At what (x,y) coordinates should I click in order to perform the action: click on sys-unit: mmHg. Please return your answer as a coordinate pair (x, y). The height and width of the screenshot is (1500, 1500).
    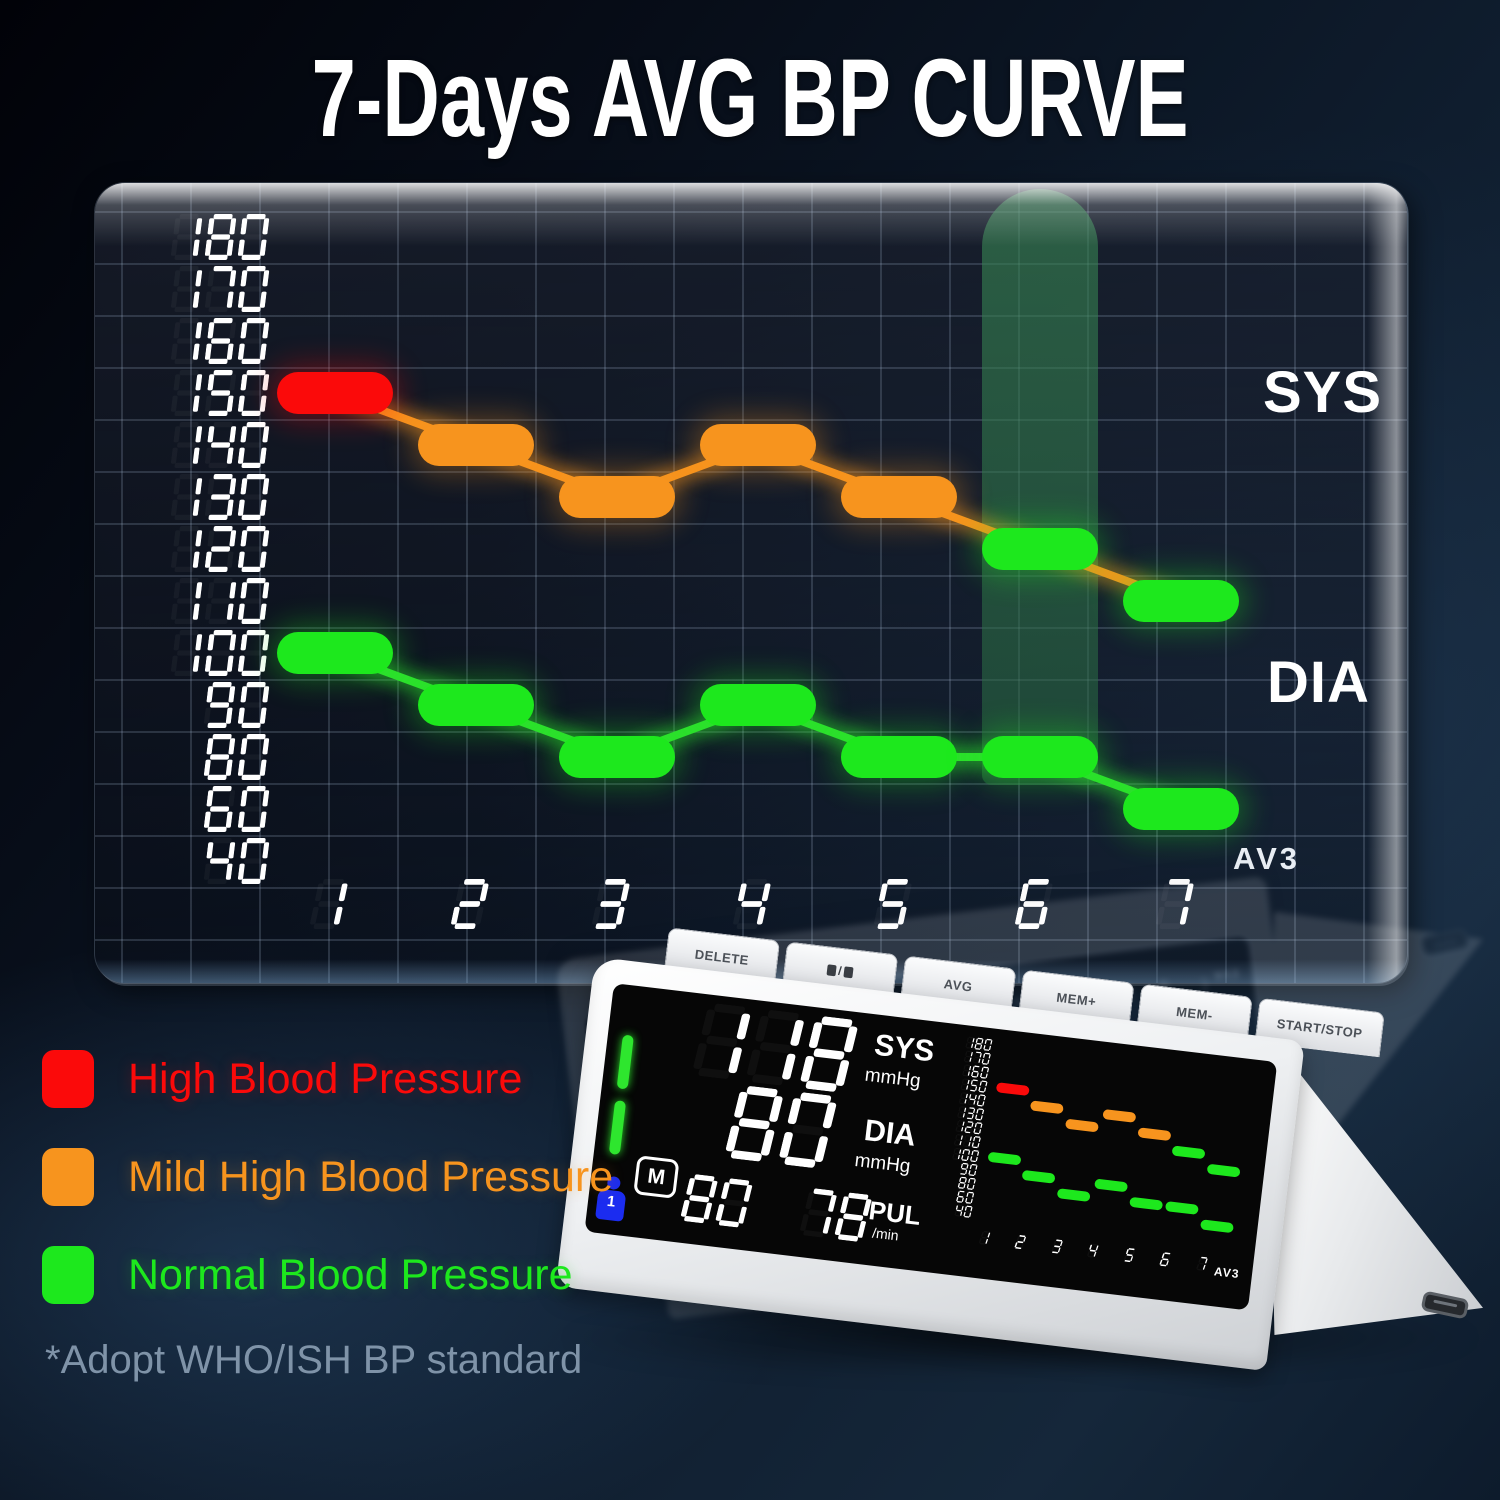
    Looking at the image, I should click on (892, 1078).